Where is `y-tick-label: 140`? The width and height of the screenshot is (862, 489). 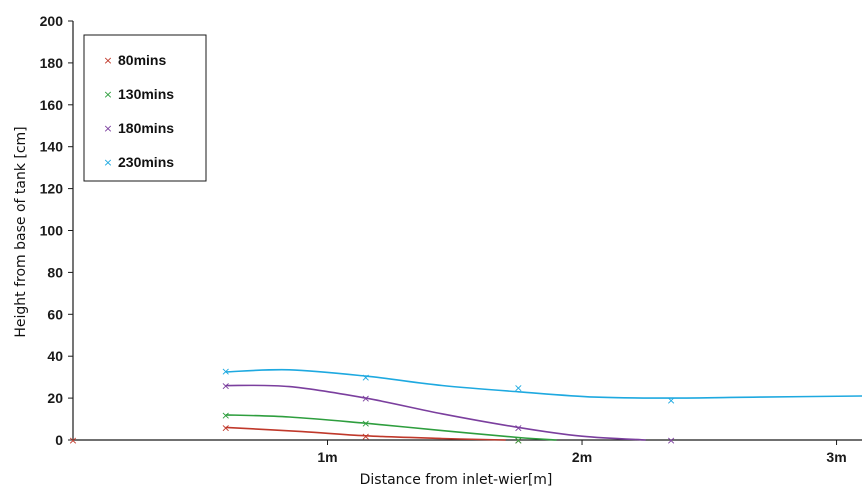
y-tick-label: 140 is located at coordinates (52, 147).